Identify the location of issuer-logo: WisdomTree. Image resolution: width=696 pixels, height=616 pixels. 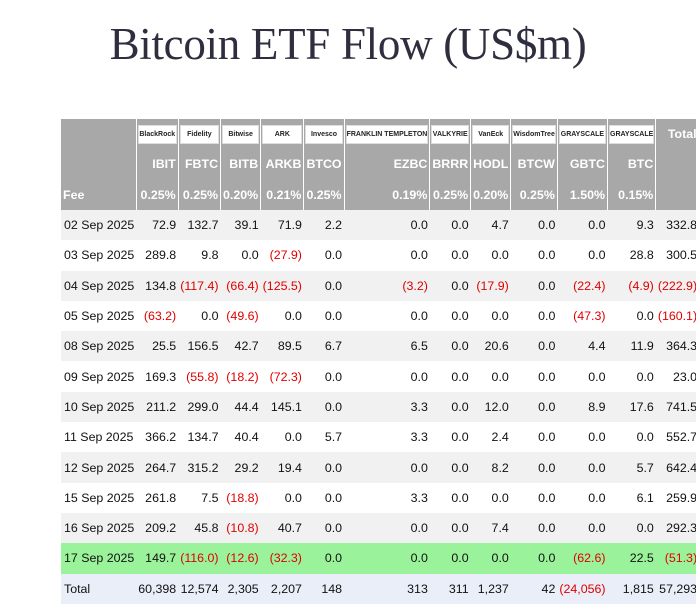
(534, 134).